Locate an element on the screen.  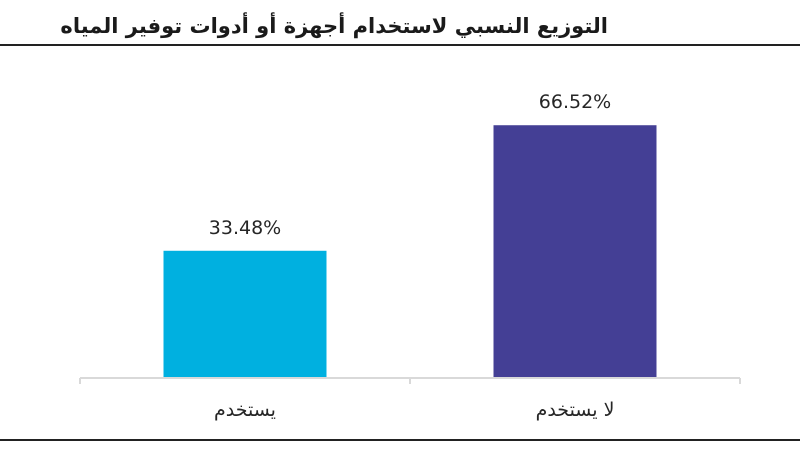
category-label-2: لا يستخدم is located at coordinates (575, 410).